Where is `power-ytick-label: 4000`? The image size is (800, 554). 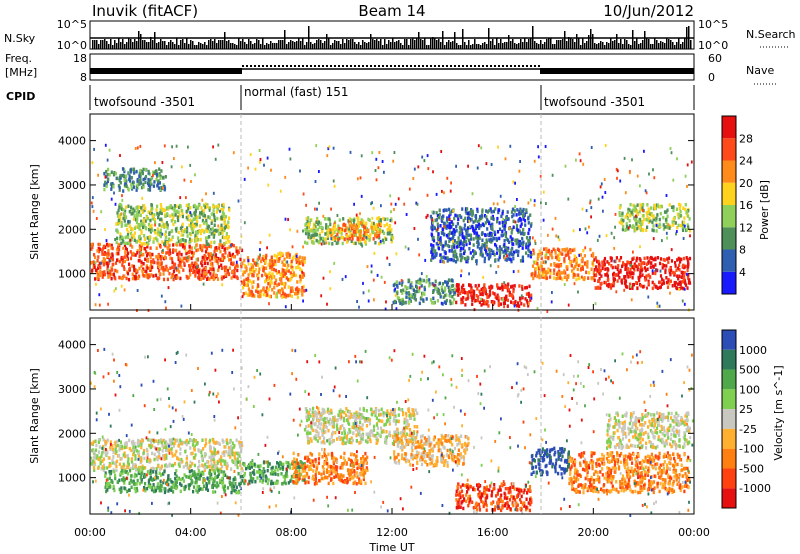
power-ytick-label: 4000 is located at coordinates (72, 141).